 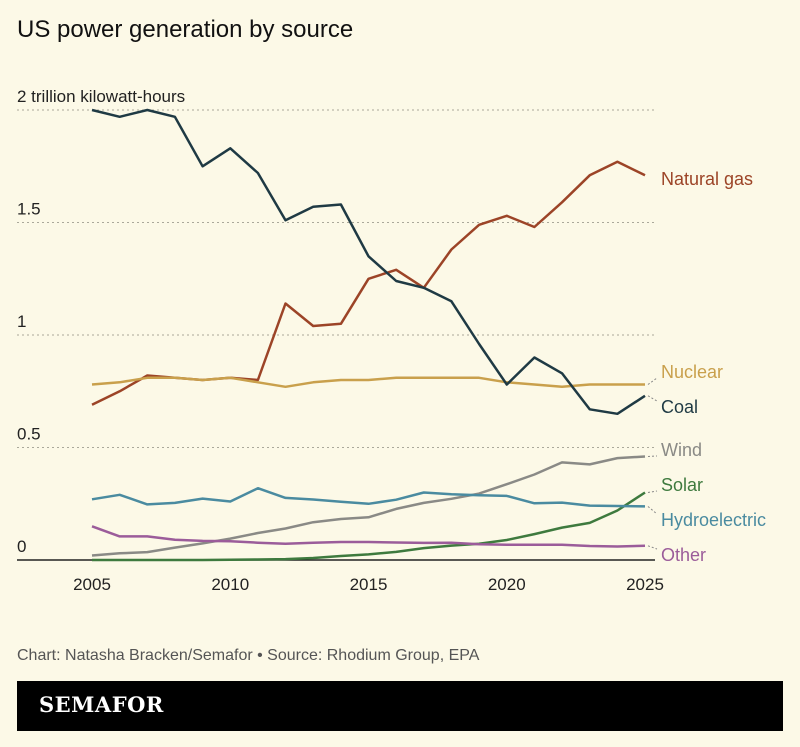 What do you see at coordinates (92, 584) in the screenshot?
I see `x-tick-label: 2005` at bounding box center [92, 584].